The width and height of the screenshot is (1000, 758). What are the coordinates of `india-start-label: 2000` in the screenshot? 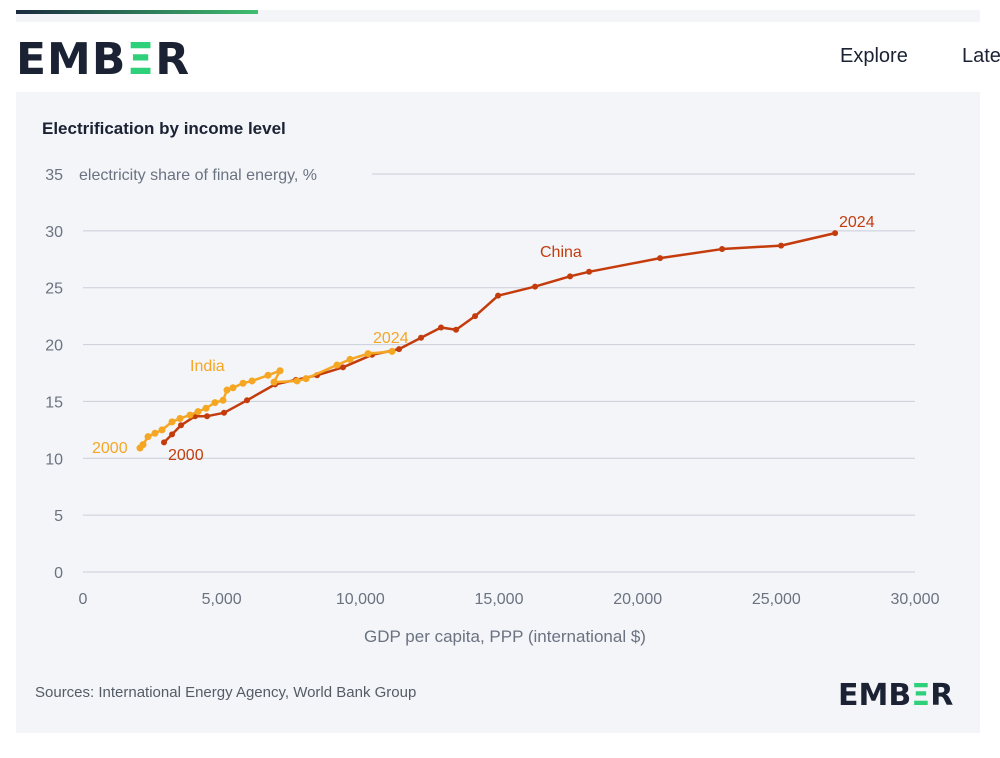 It's located at (110, 448).